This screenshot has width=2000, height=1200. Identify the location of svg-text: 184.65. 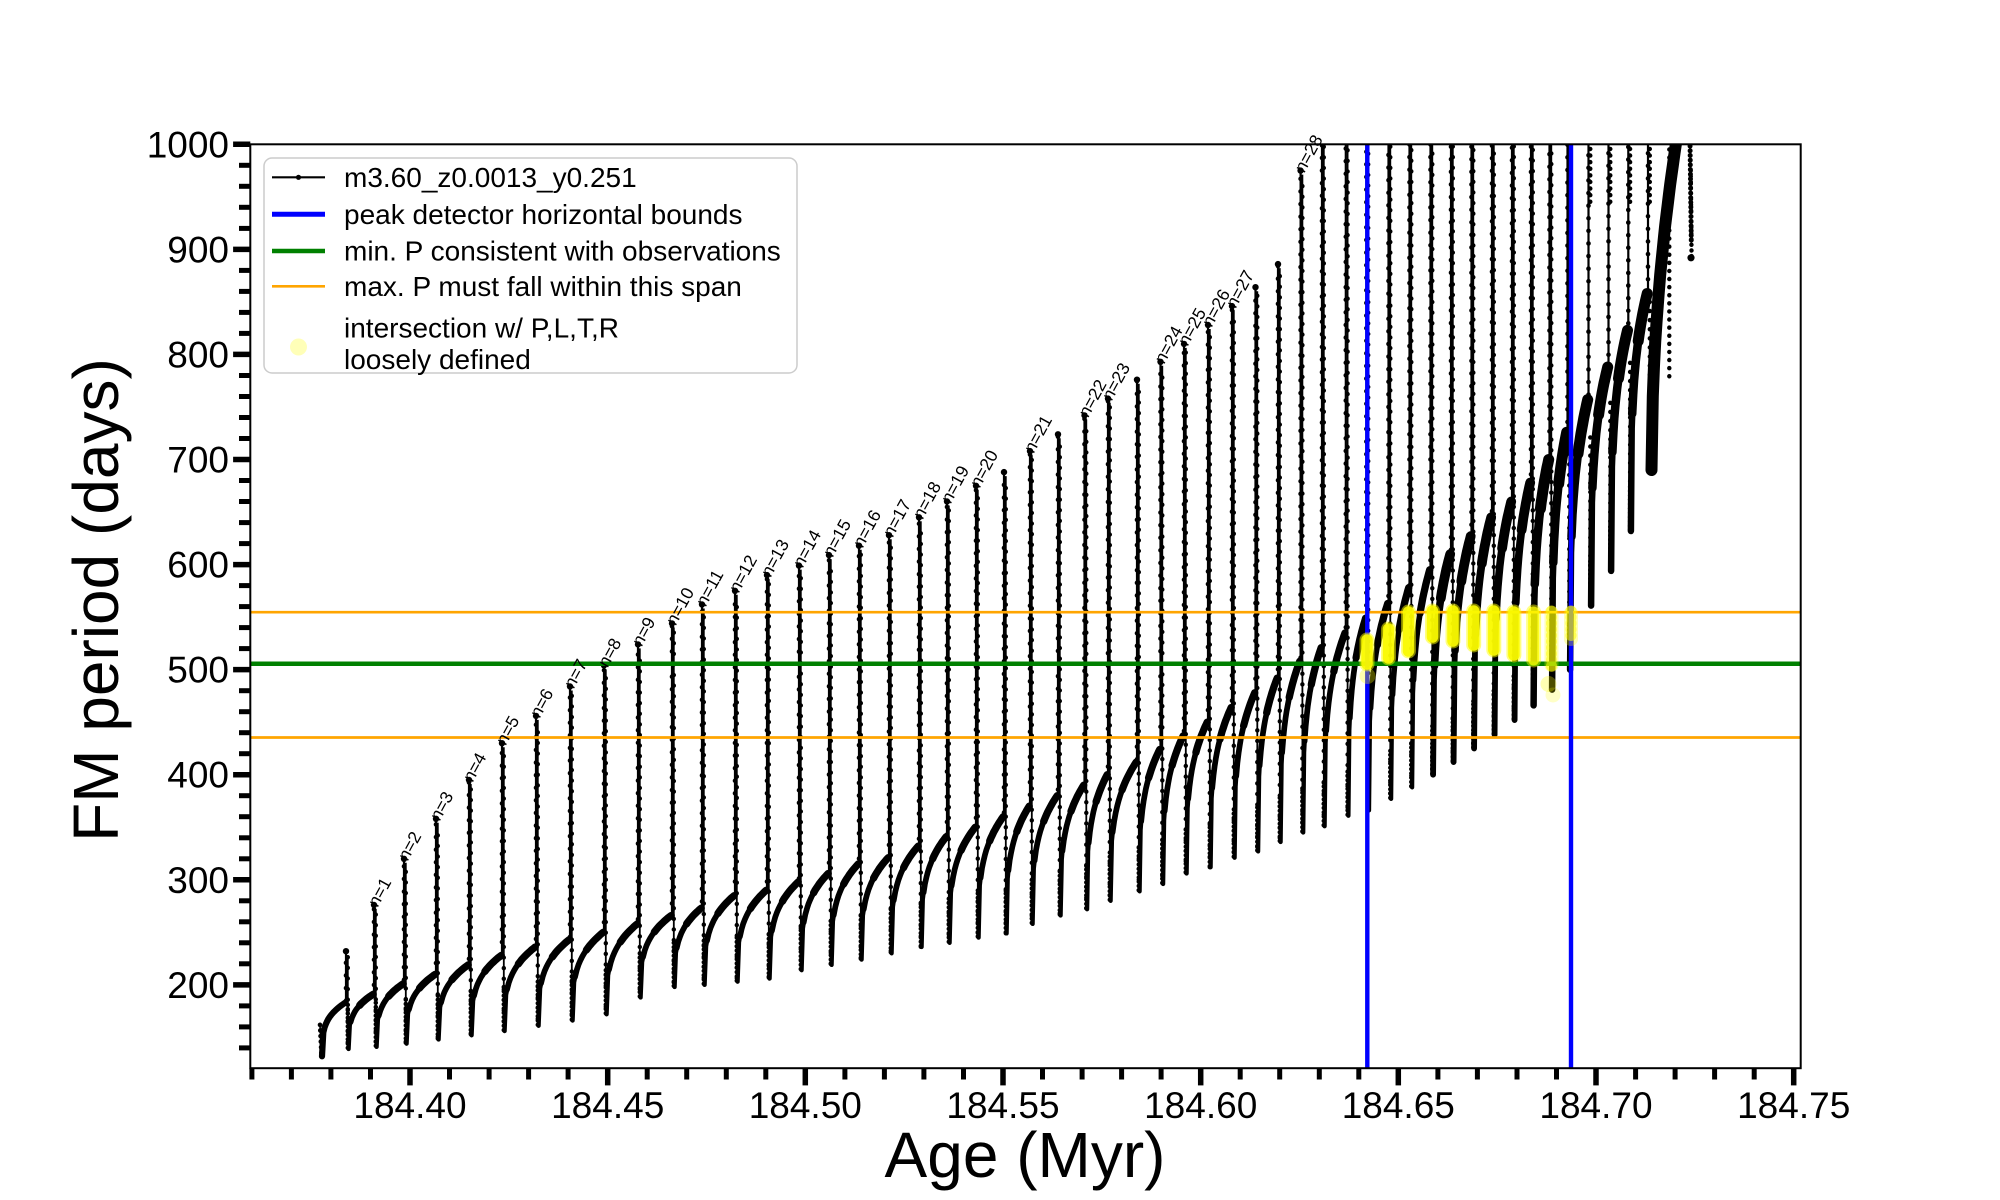
(1398, 1105).